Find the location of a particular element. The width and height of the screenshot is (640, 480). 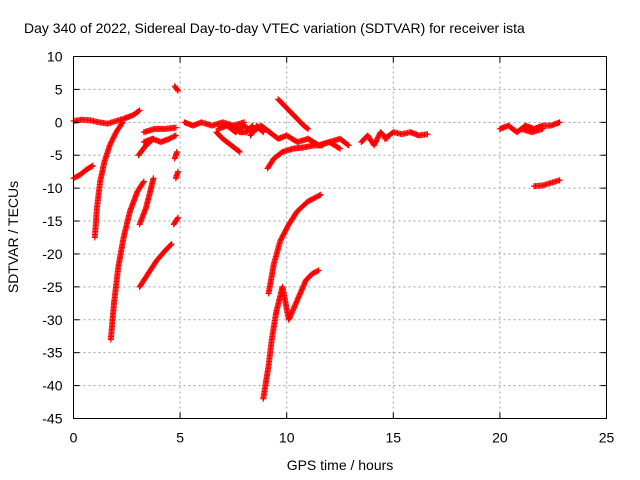

y-tick-labels: 10 5 0 -5 -10 -15 -20 -25 -30 -35 -40 -45 is located at coordinates (52, 238).